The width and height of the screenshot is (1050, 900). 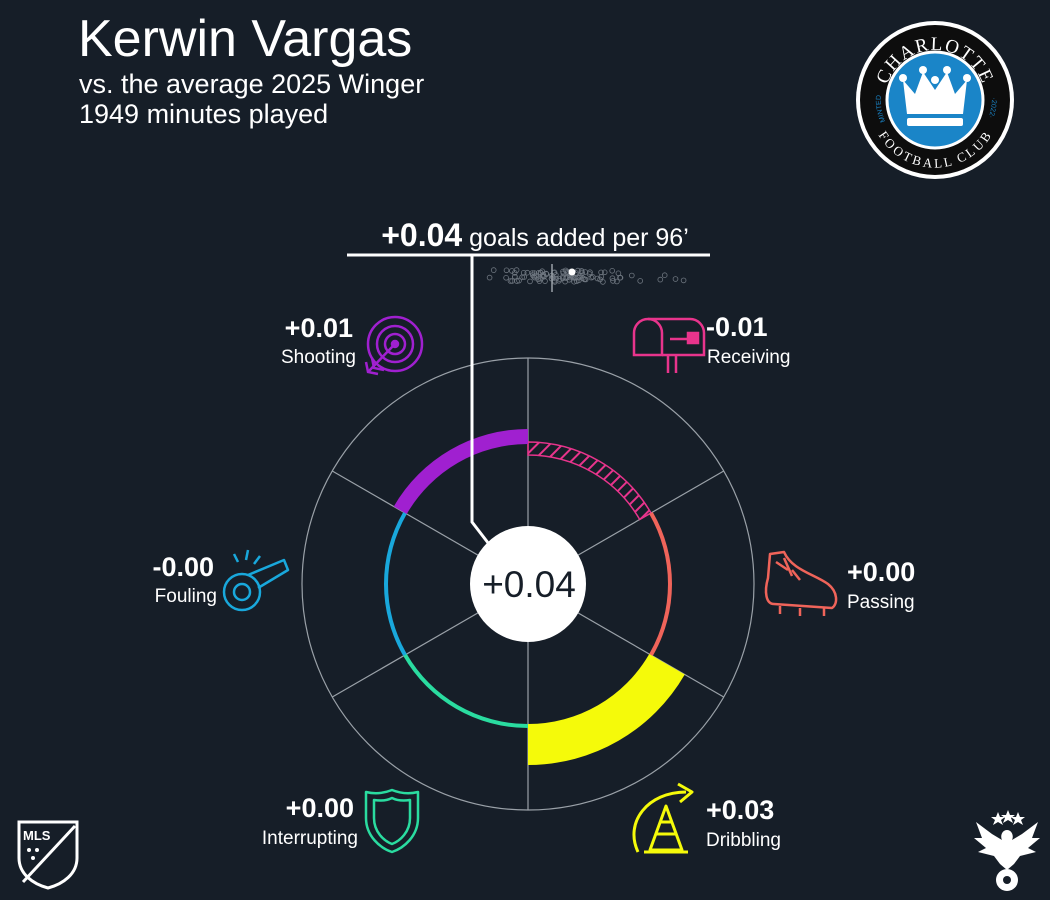 What do you see at coordinates (392, 821) in the screenshot?
I see `shield-icon` at bounding box center [392, 821].